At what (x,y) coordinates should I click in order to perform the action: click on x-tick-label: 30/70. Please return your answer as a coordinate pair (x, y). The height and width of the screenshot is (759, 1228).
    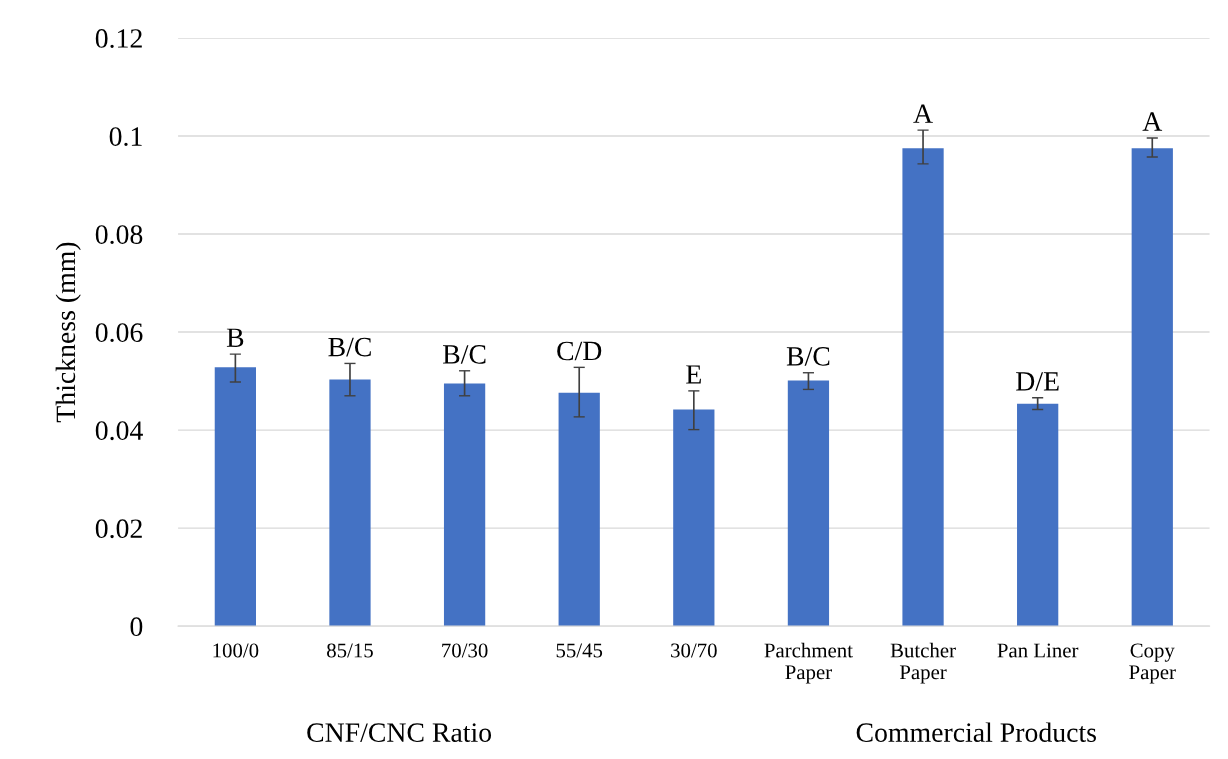
    Looking at the image, I should click on (694, 650).